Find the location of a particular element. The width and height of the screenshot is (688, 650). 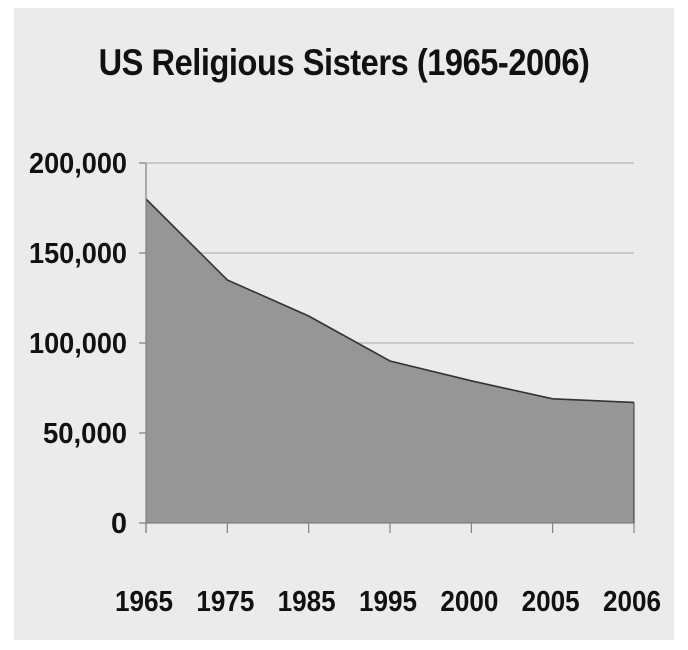

y-axis-ticks: 0 50,000 100,000 150,000 200,000 is located at coordinates (78, 344).